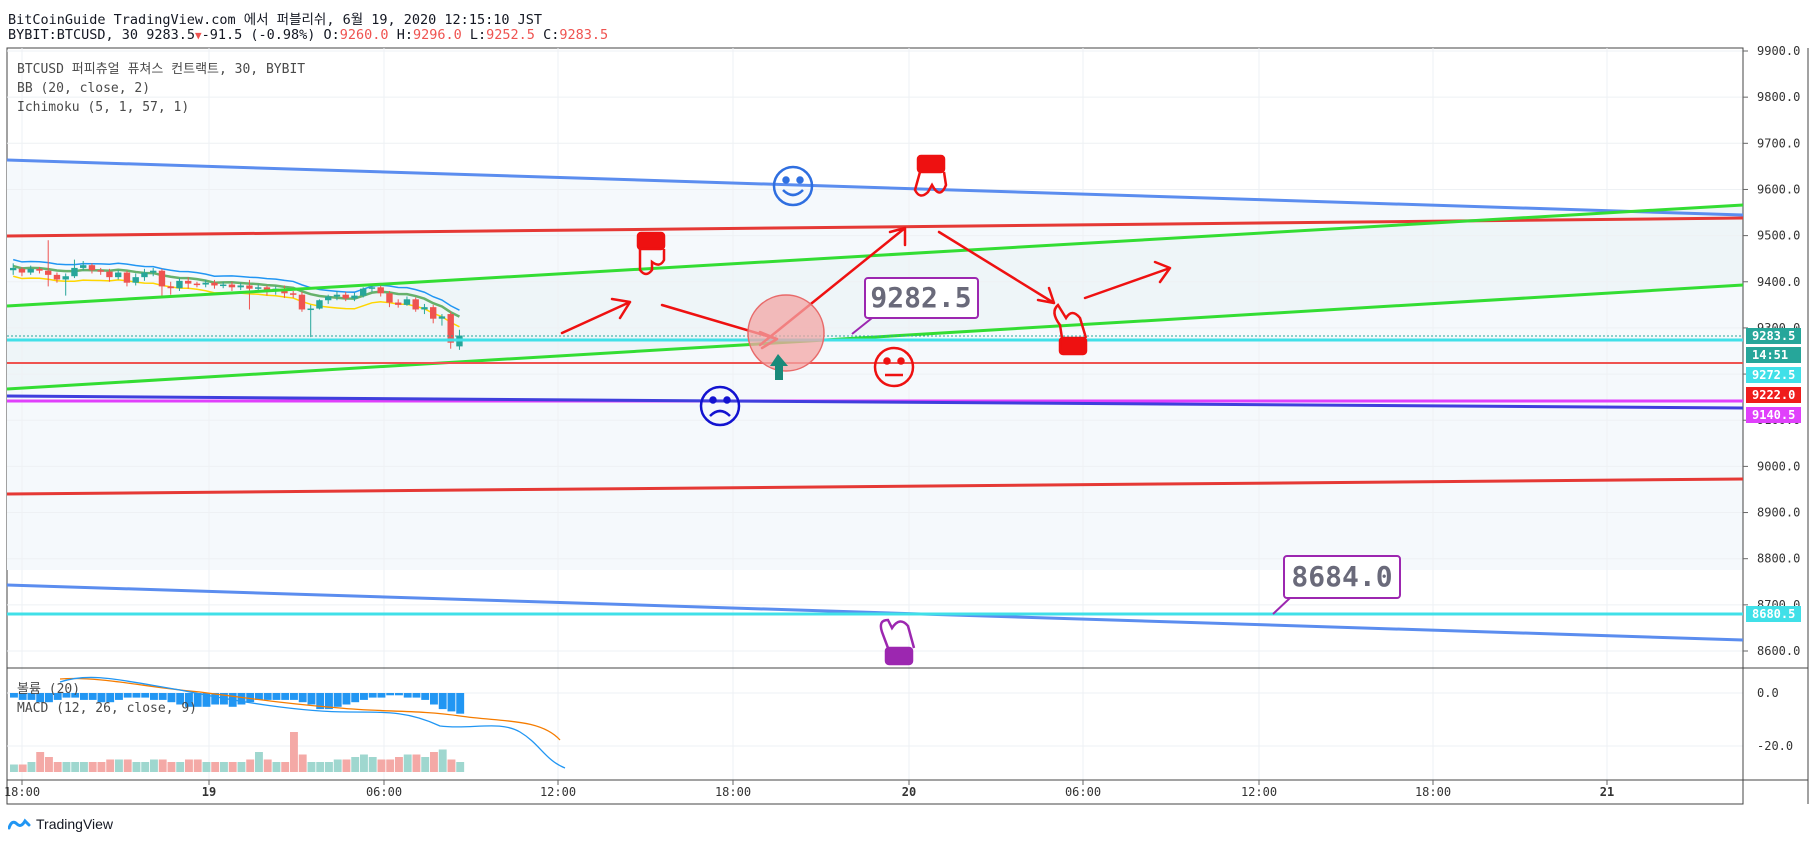  I want to click on symbol-label: BYBIT:BTCUSD, 30, so click(73, 35).